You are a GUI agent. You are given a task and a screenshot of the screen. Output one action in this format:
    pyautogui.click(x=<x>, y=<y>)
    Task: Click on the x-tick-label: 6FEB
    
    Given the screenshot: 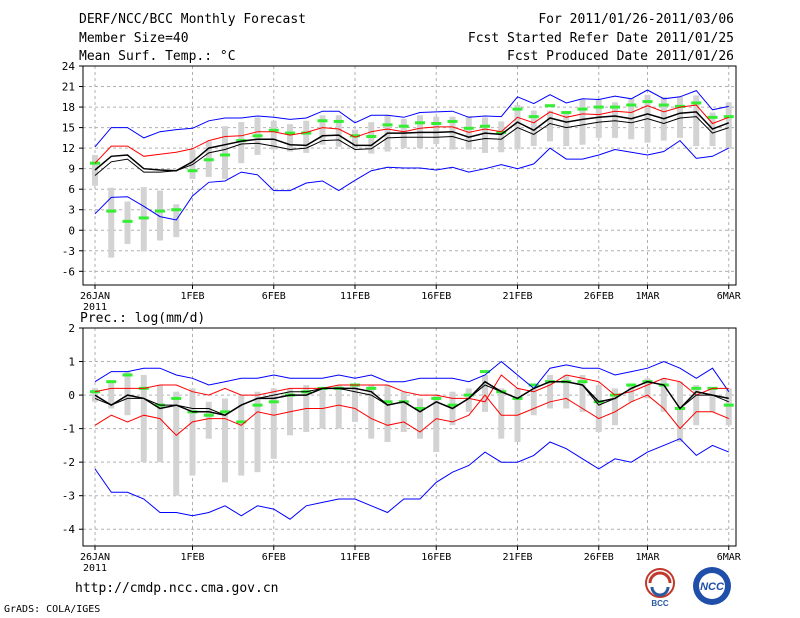 What is the action you would take?
    pyautogui.click(x=274, y=557)
    